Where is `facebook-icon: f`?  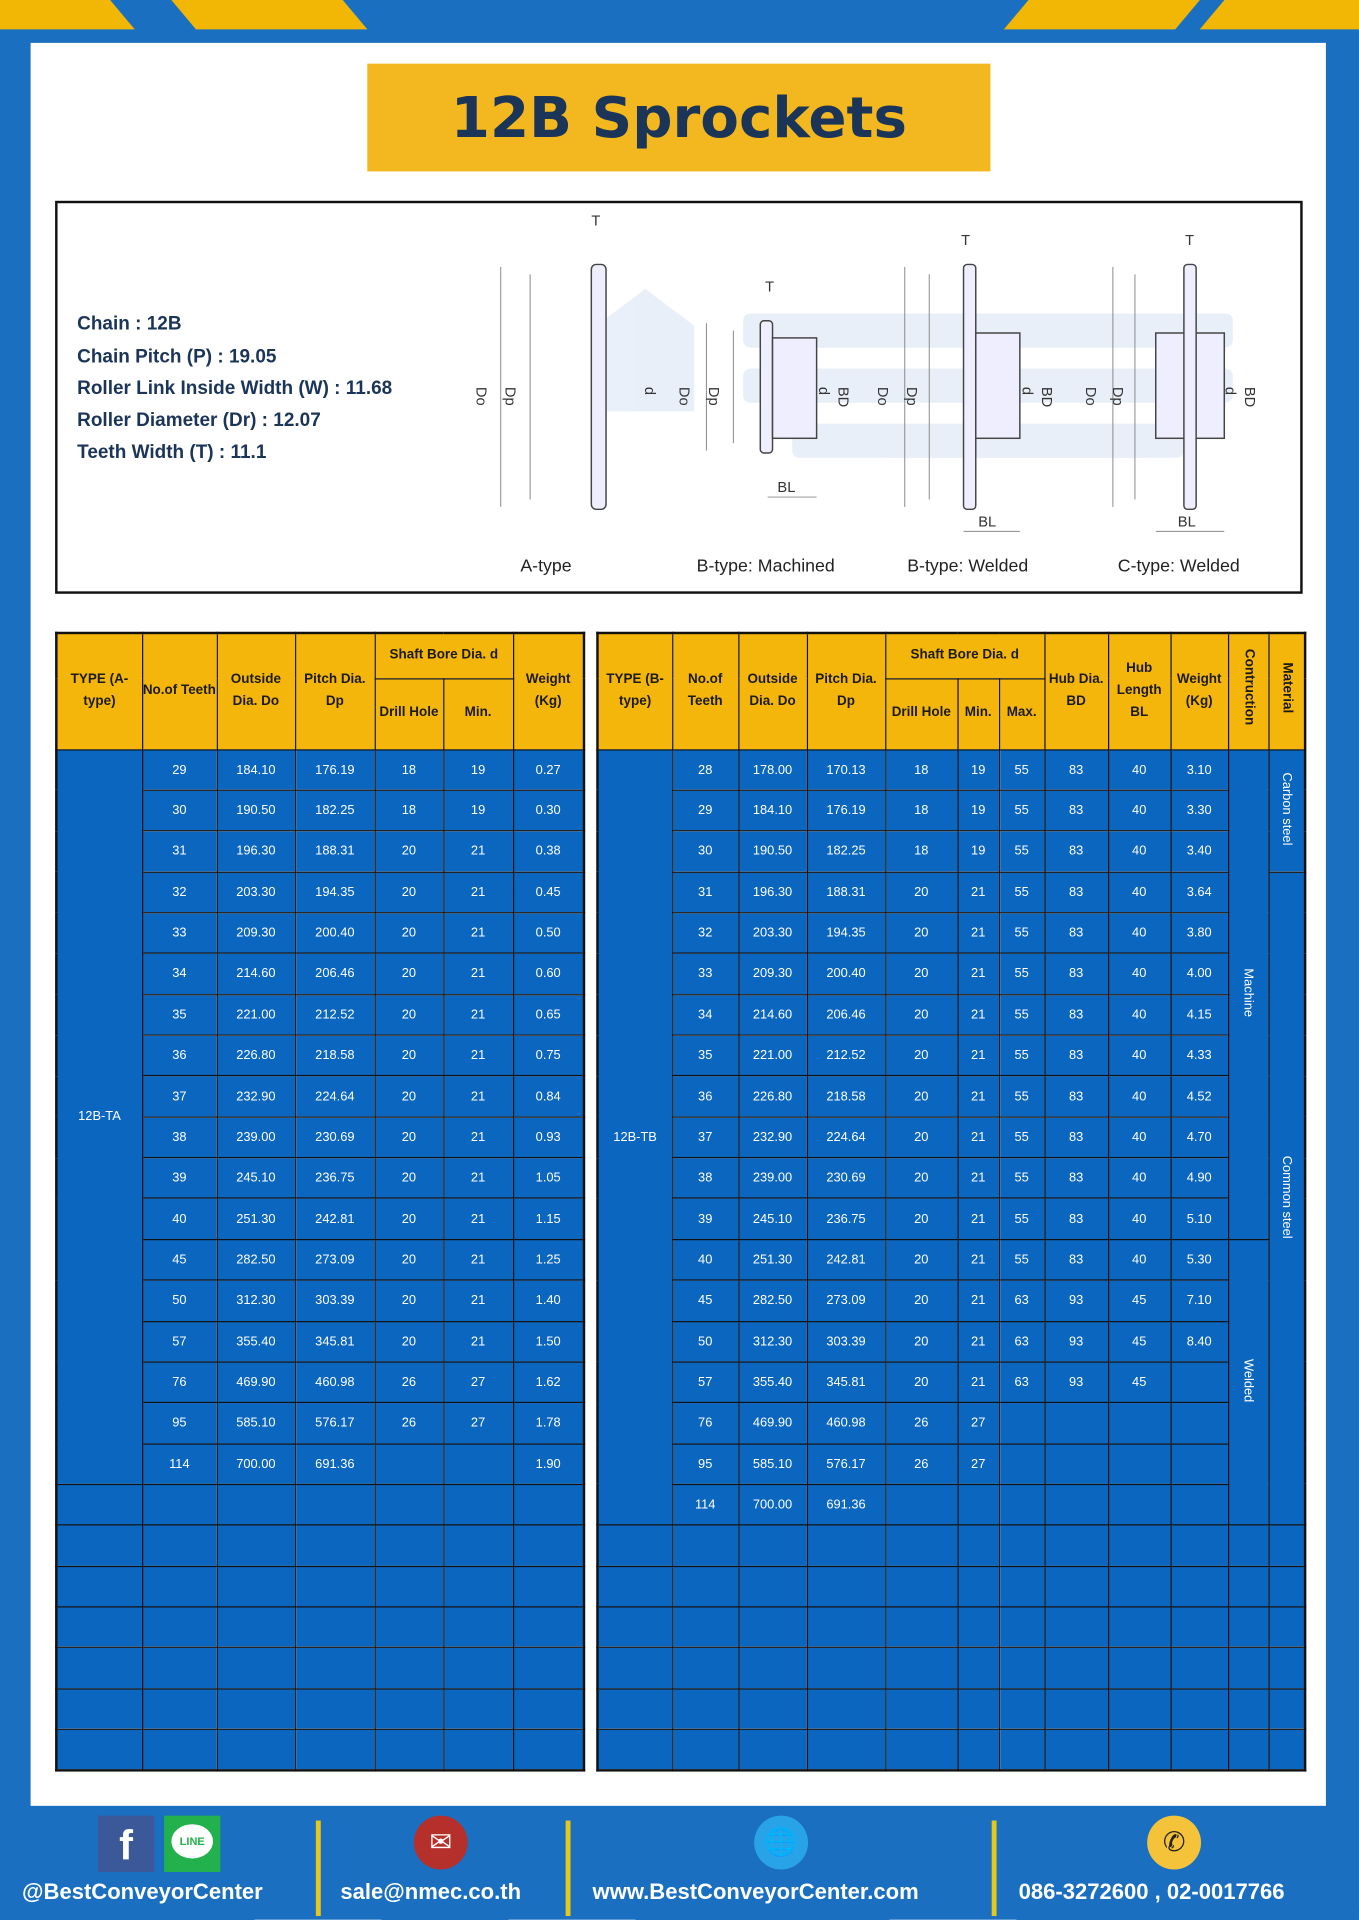 facebook-icon: f is located at coordinates (126, 1843).